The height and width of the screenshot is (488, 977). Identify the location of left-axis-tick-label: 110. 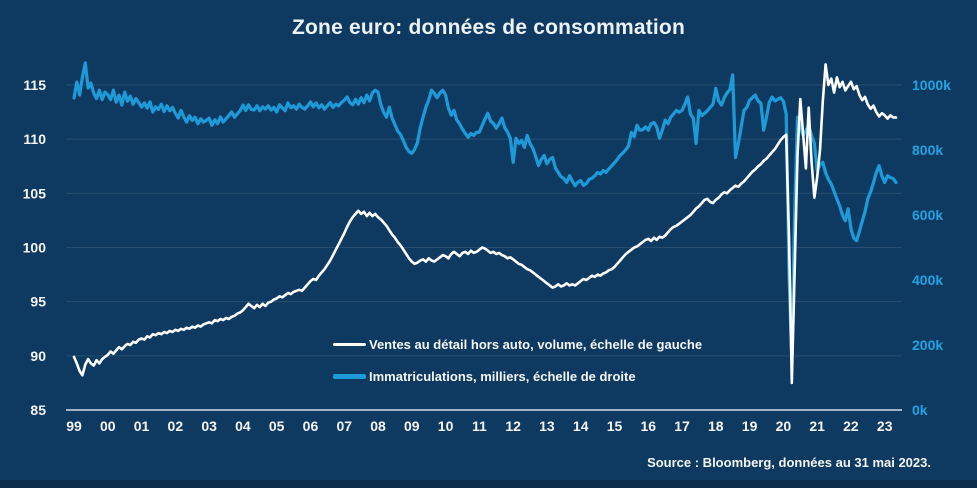
(34, 139).